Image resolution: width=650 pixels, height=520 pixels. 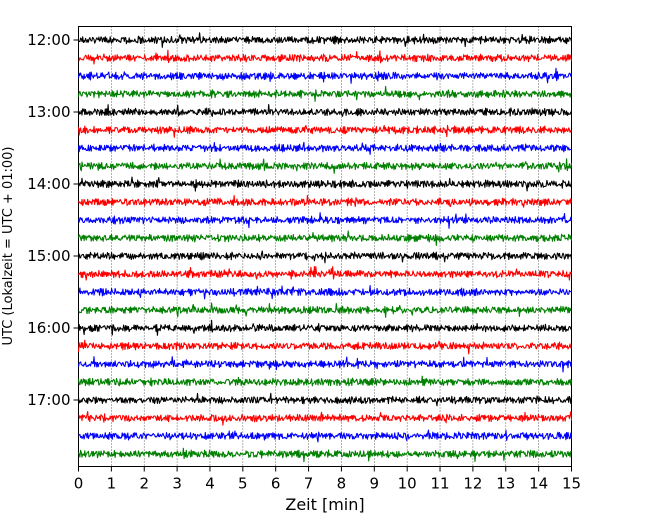 I want to click on y-tick-label: 17:00, so click(x=48, y=400).